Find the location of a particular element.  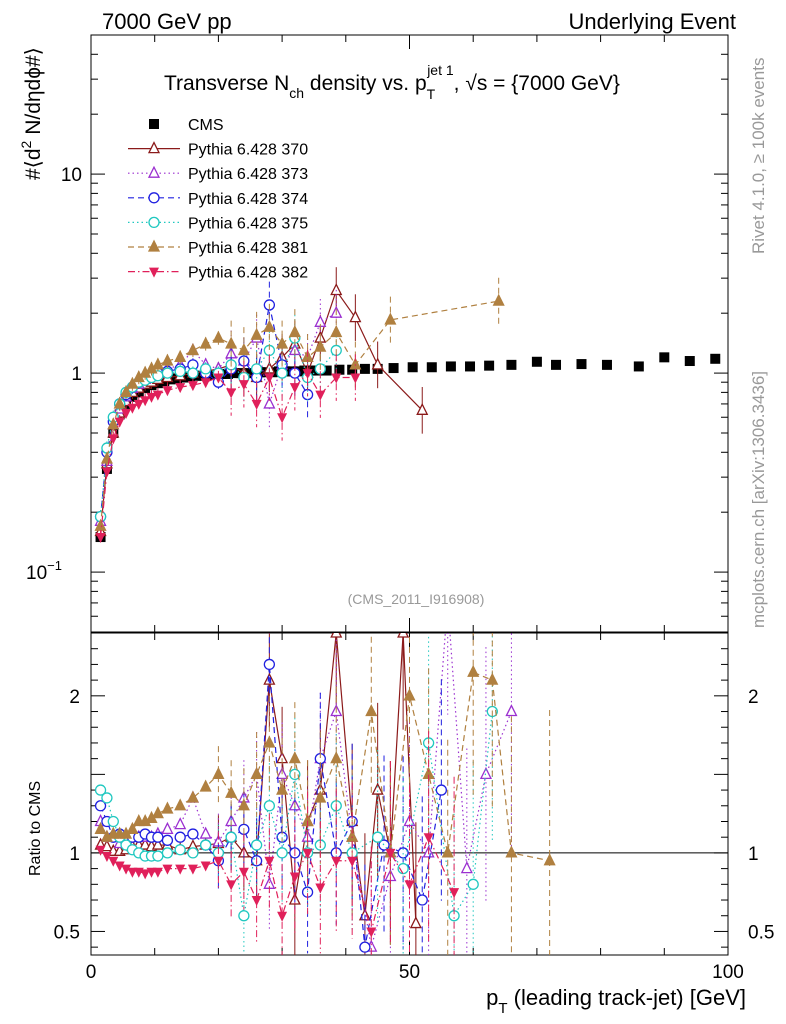

legend-item-p375: Pythia 6.428 375 is located at coordinates (218, 223).